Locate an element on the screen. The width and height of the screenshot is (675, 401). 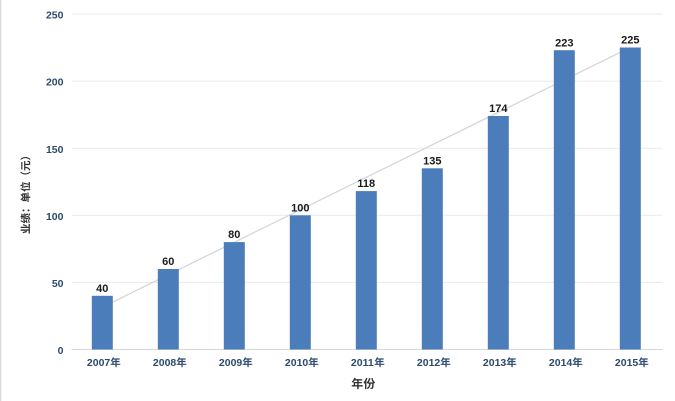
svg-text: 225 is located at coordinates (630, 41).